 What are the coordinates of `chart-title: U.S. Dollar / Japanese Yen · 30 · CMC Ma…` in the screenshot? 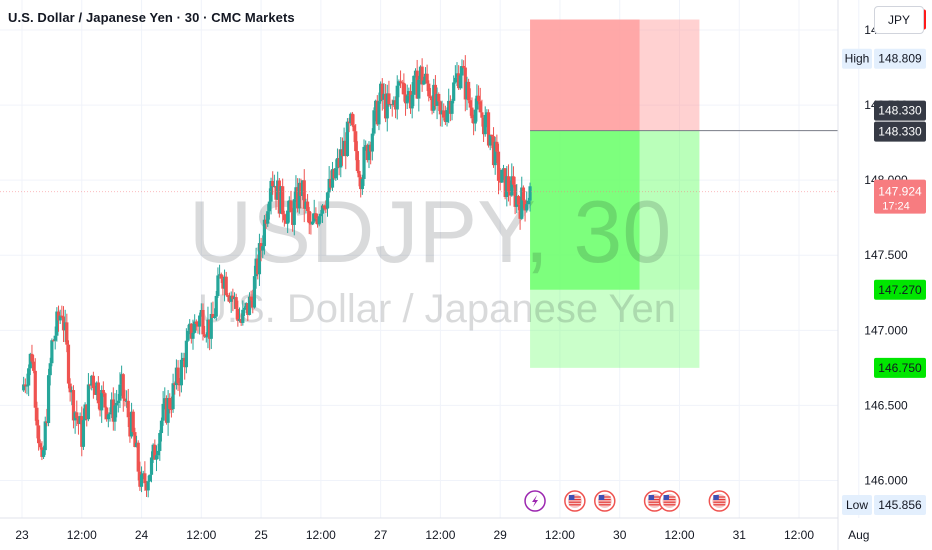 It's located at (151, 17).